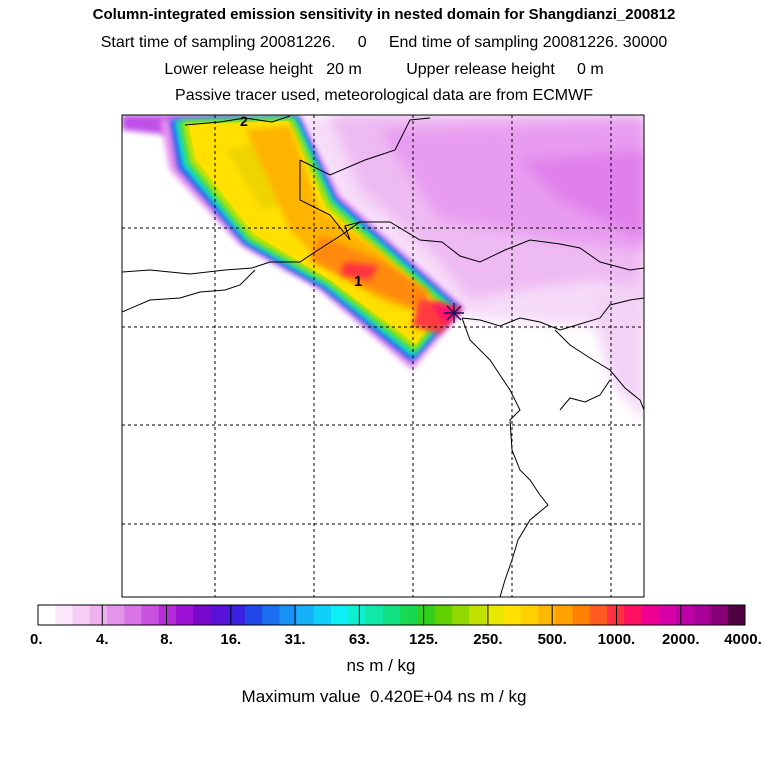 The image size is (768, 768). What do you see at coordinates (244, 121) in the screenshot?
I see `contour-label-2: 2` at bounding box center [244, 121].